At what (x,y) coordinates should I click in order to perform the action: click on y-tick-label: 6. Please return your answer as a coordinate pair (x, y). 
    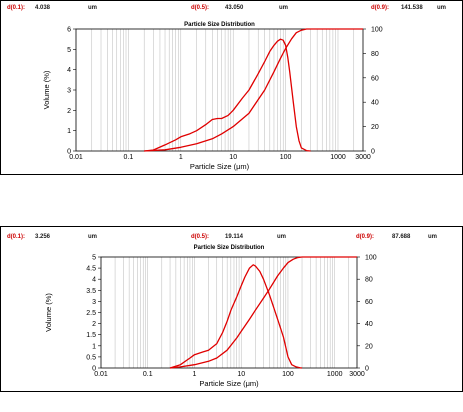
    Looking at the image, I should click on (69, 30).